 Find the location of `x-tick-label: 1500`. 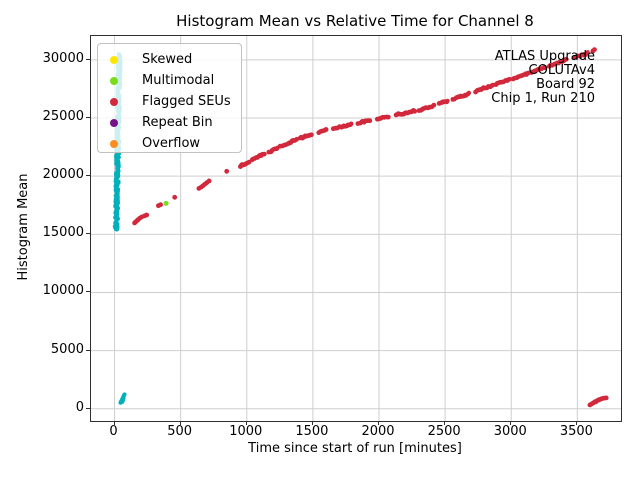

x-tick-label: 1500 is located at coordinates (312, 431).